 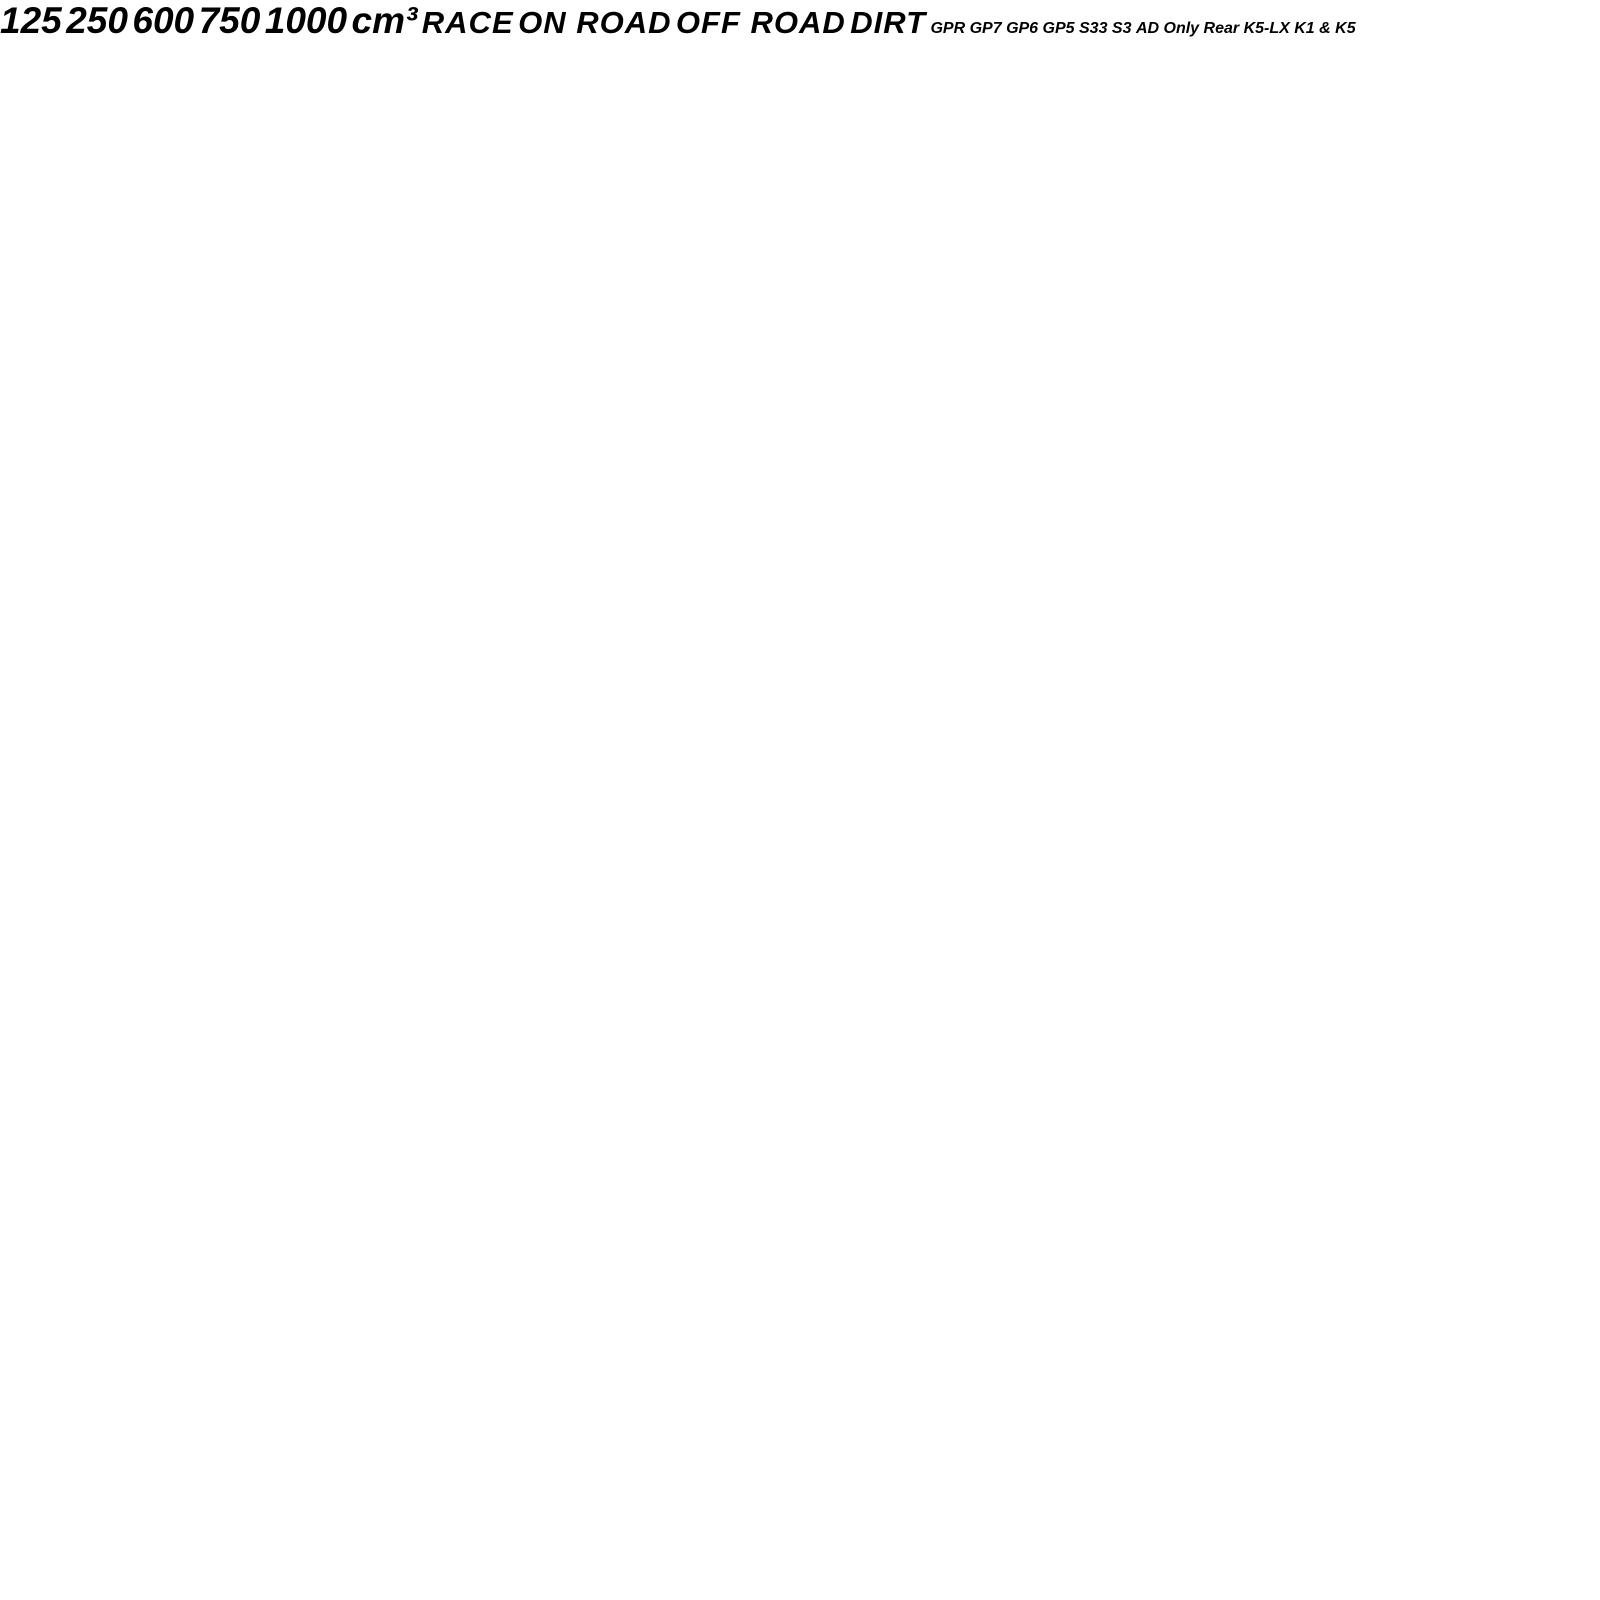 I want to click on label-gp7: GP7, so click(x=985, y=28).